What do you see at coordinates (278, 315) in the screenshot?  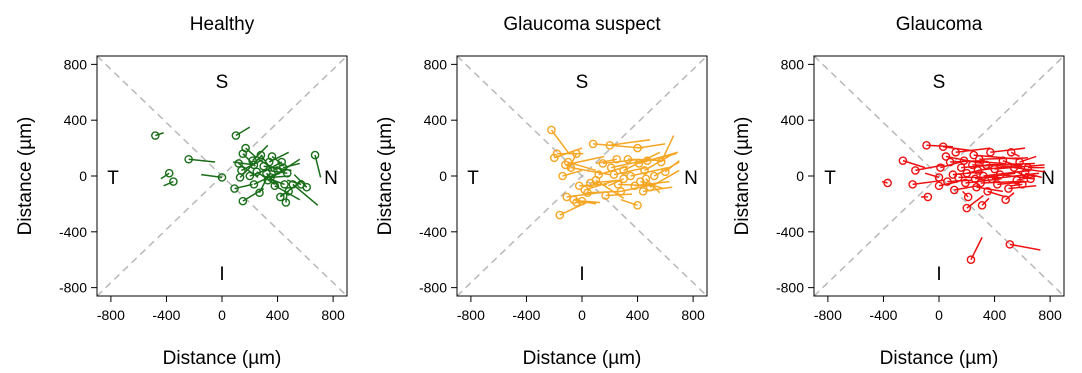 I see `x-tick-label: 400` at bounding box center [278, 315].